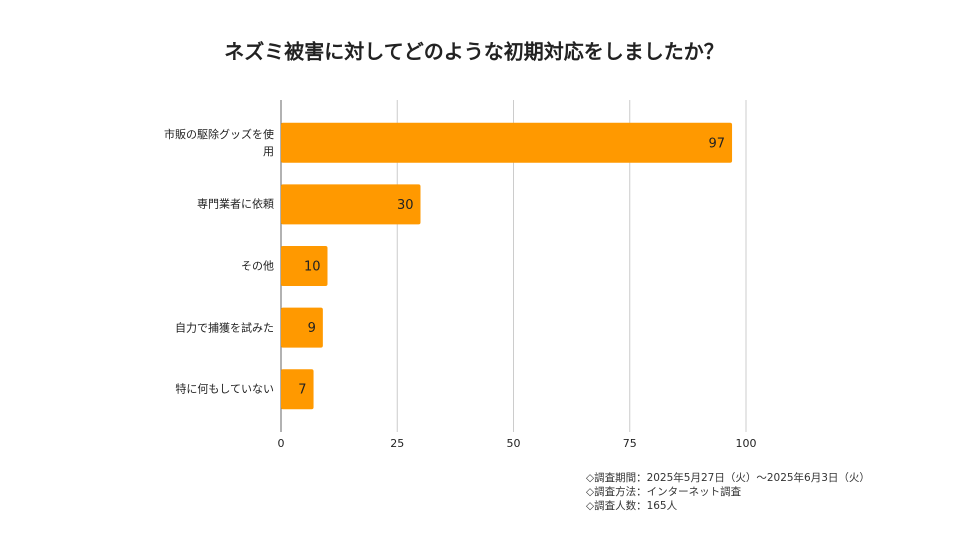 This screenshot has height=540, width=960. Describe the element at coordinates (312, 267) in the screenshot. I see `value-label: 10` at that location.